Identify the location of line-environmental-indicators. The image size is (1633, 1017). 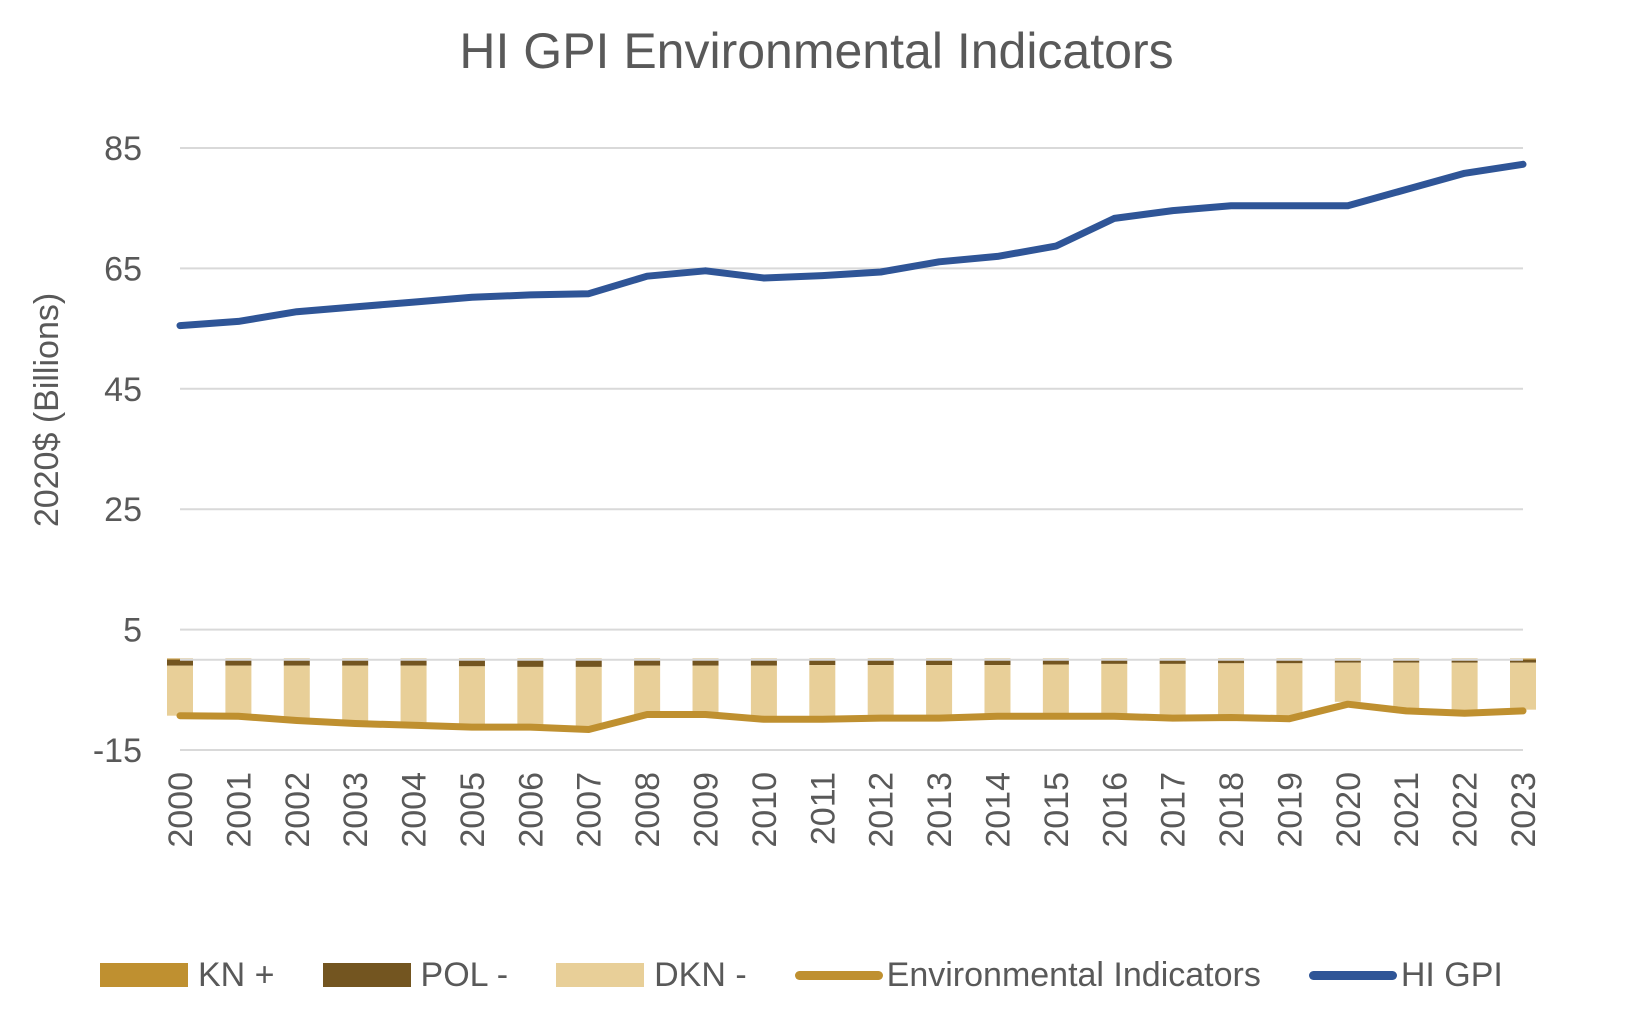
(851, 716).